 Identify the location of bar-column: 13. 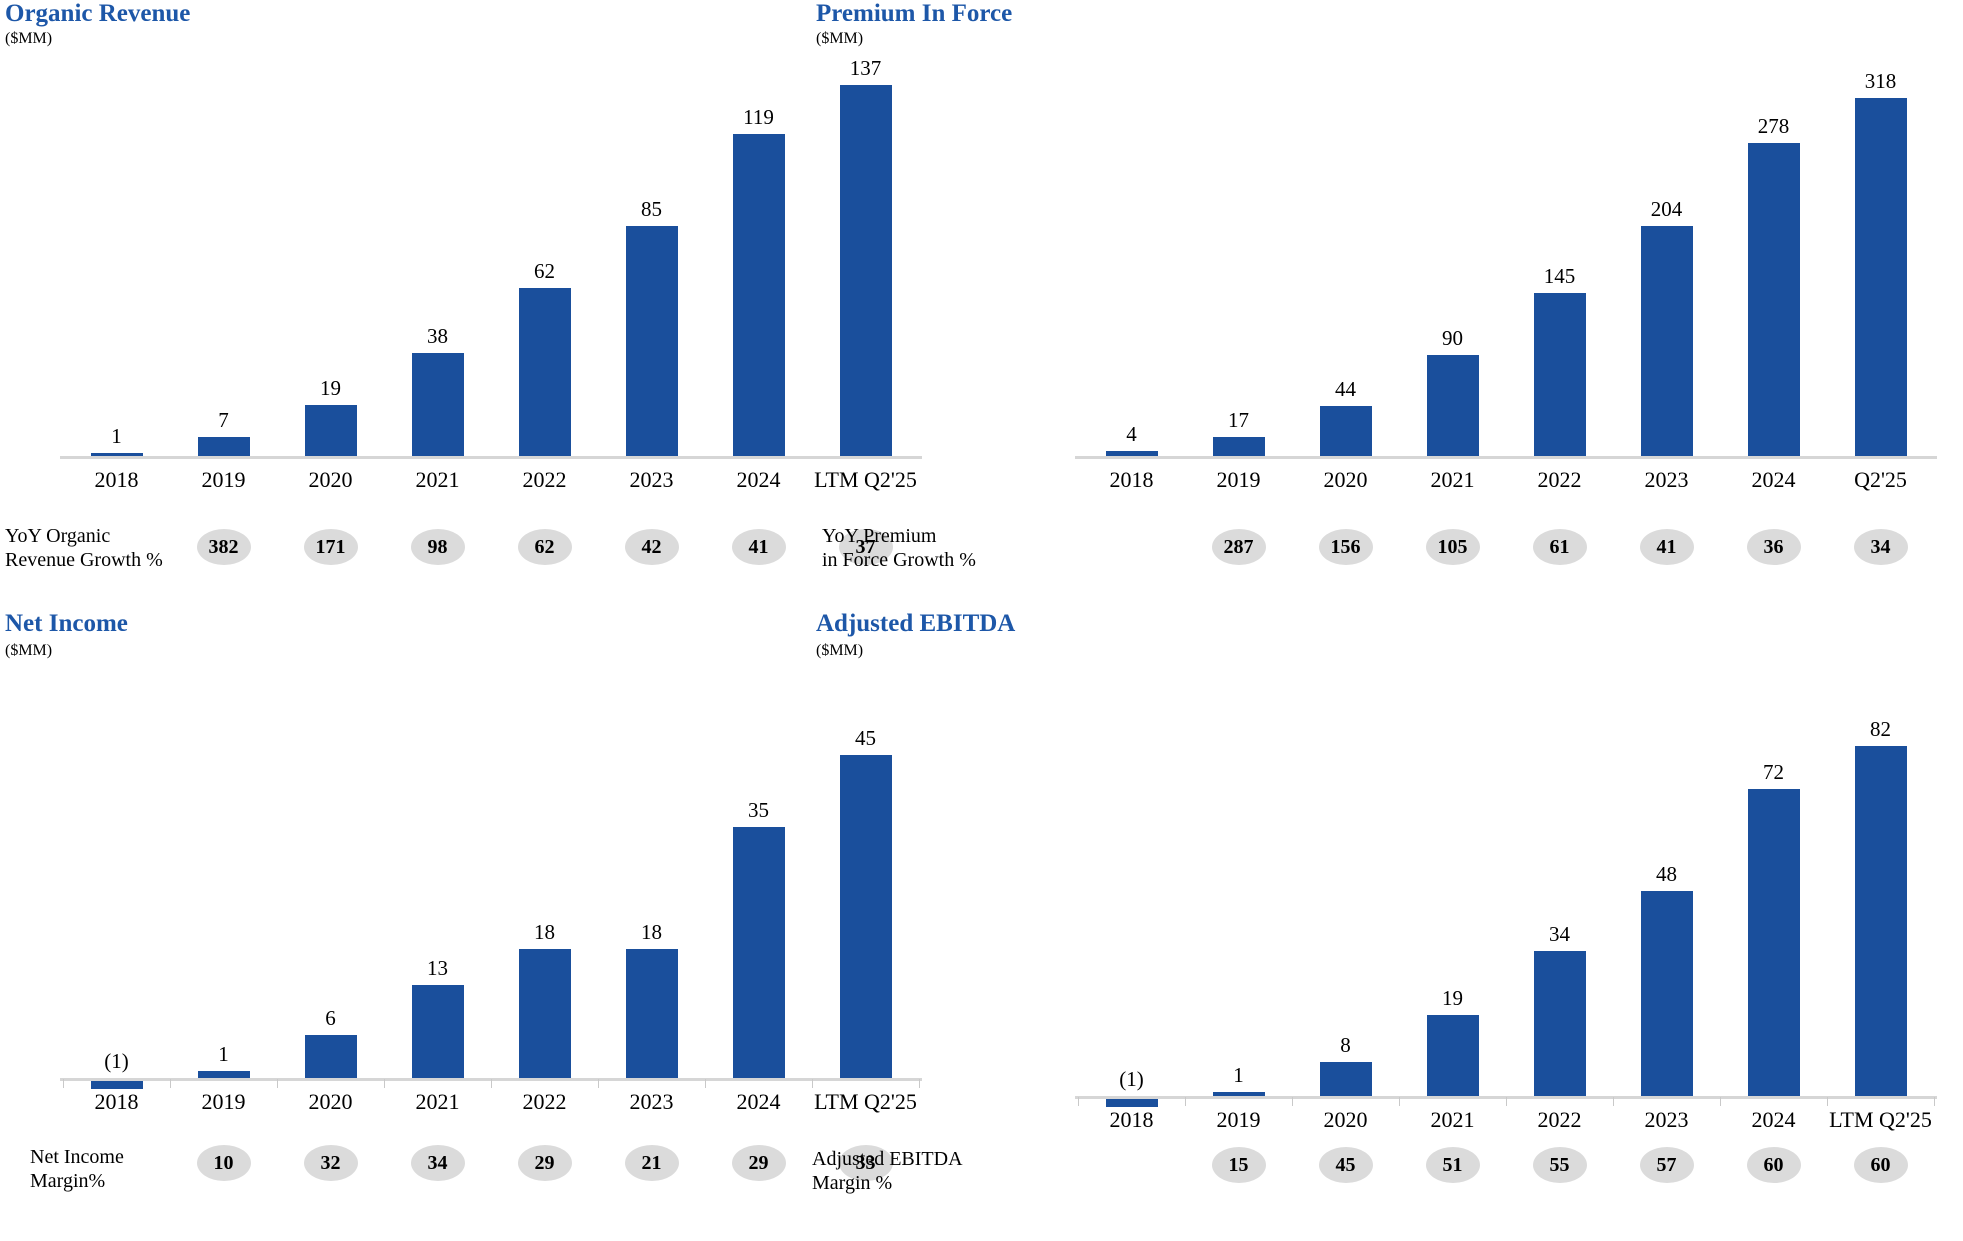
(437, 923).